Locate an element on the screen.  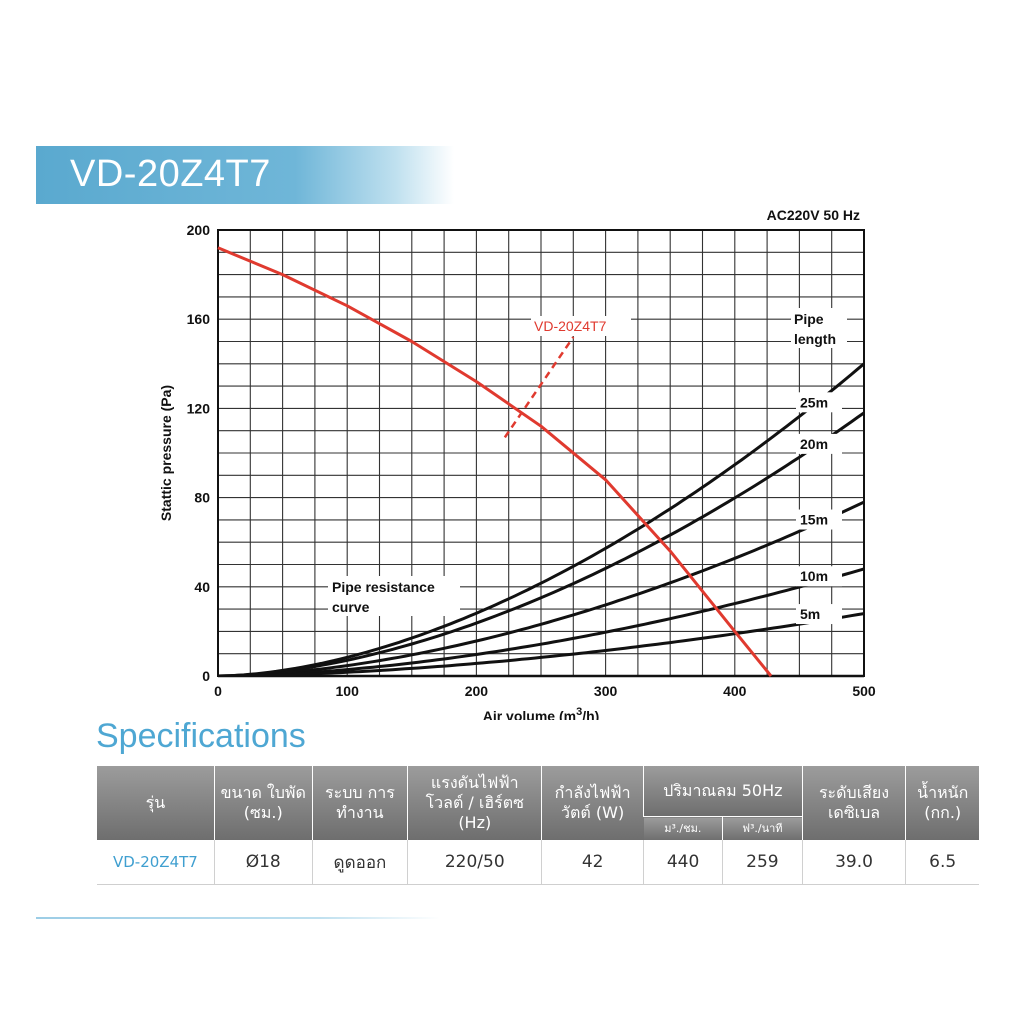
header-voltage: แรงดันไฟฟ้า โวลต์ / เฮิร์ตซ (Hz) is located at coordinates (474, 803).